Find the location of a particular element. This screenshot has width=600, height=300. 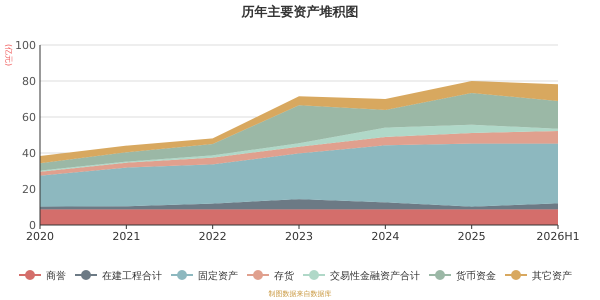

xtick: 2021 is located at coordinates (126, 236).